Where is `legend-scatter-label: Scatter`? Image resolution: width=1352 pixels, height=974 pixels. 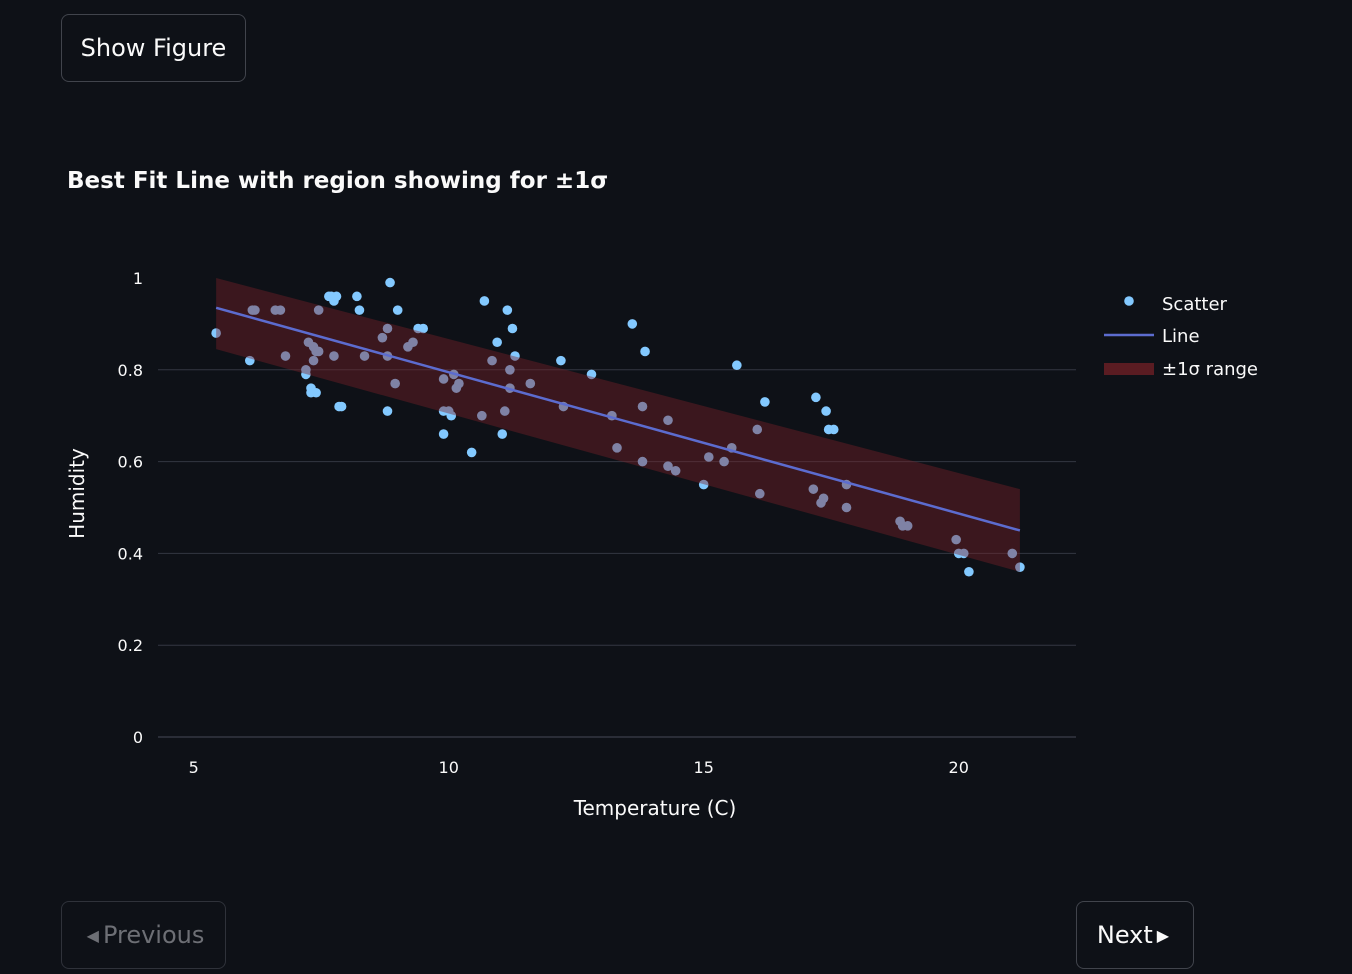
legend-scatter-label: Scatter is located at coordinates (1195, 304).